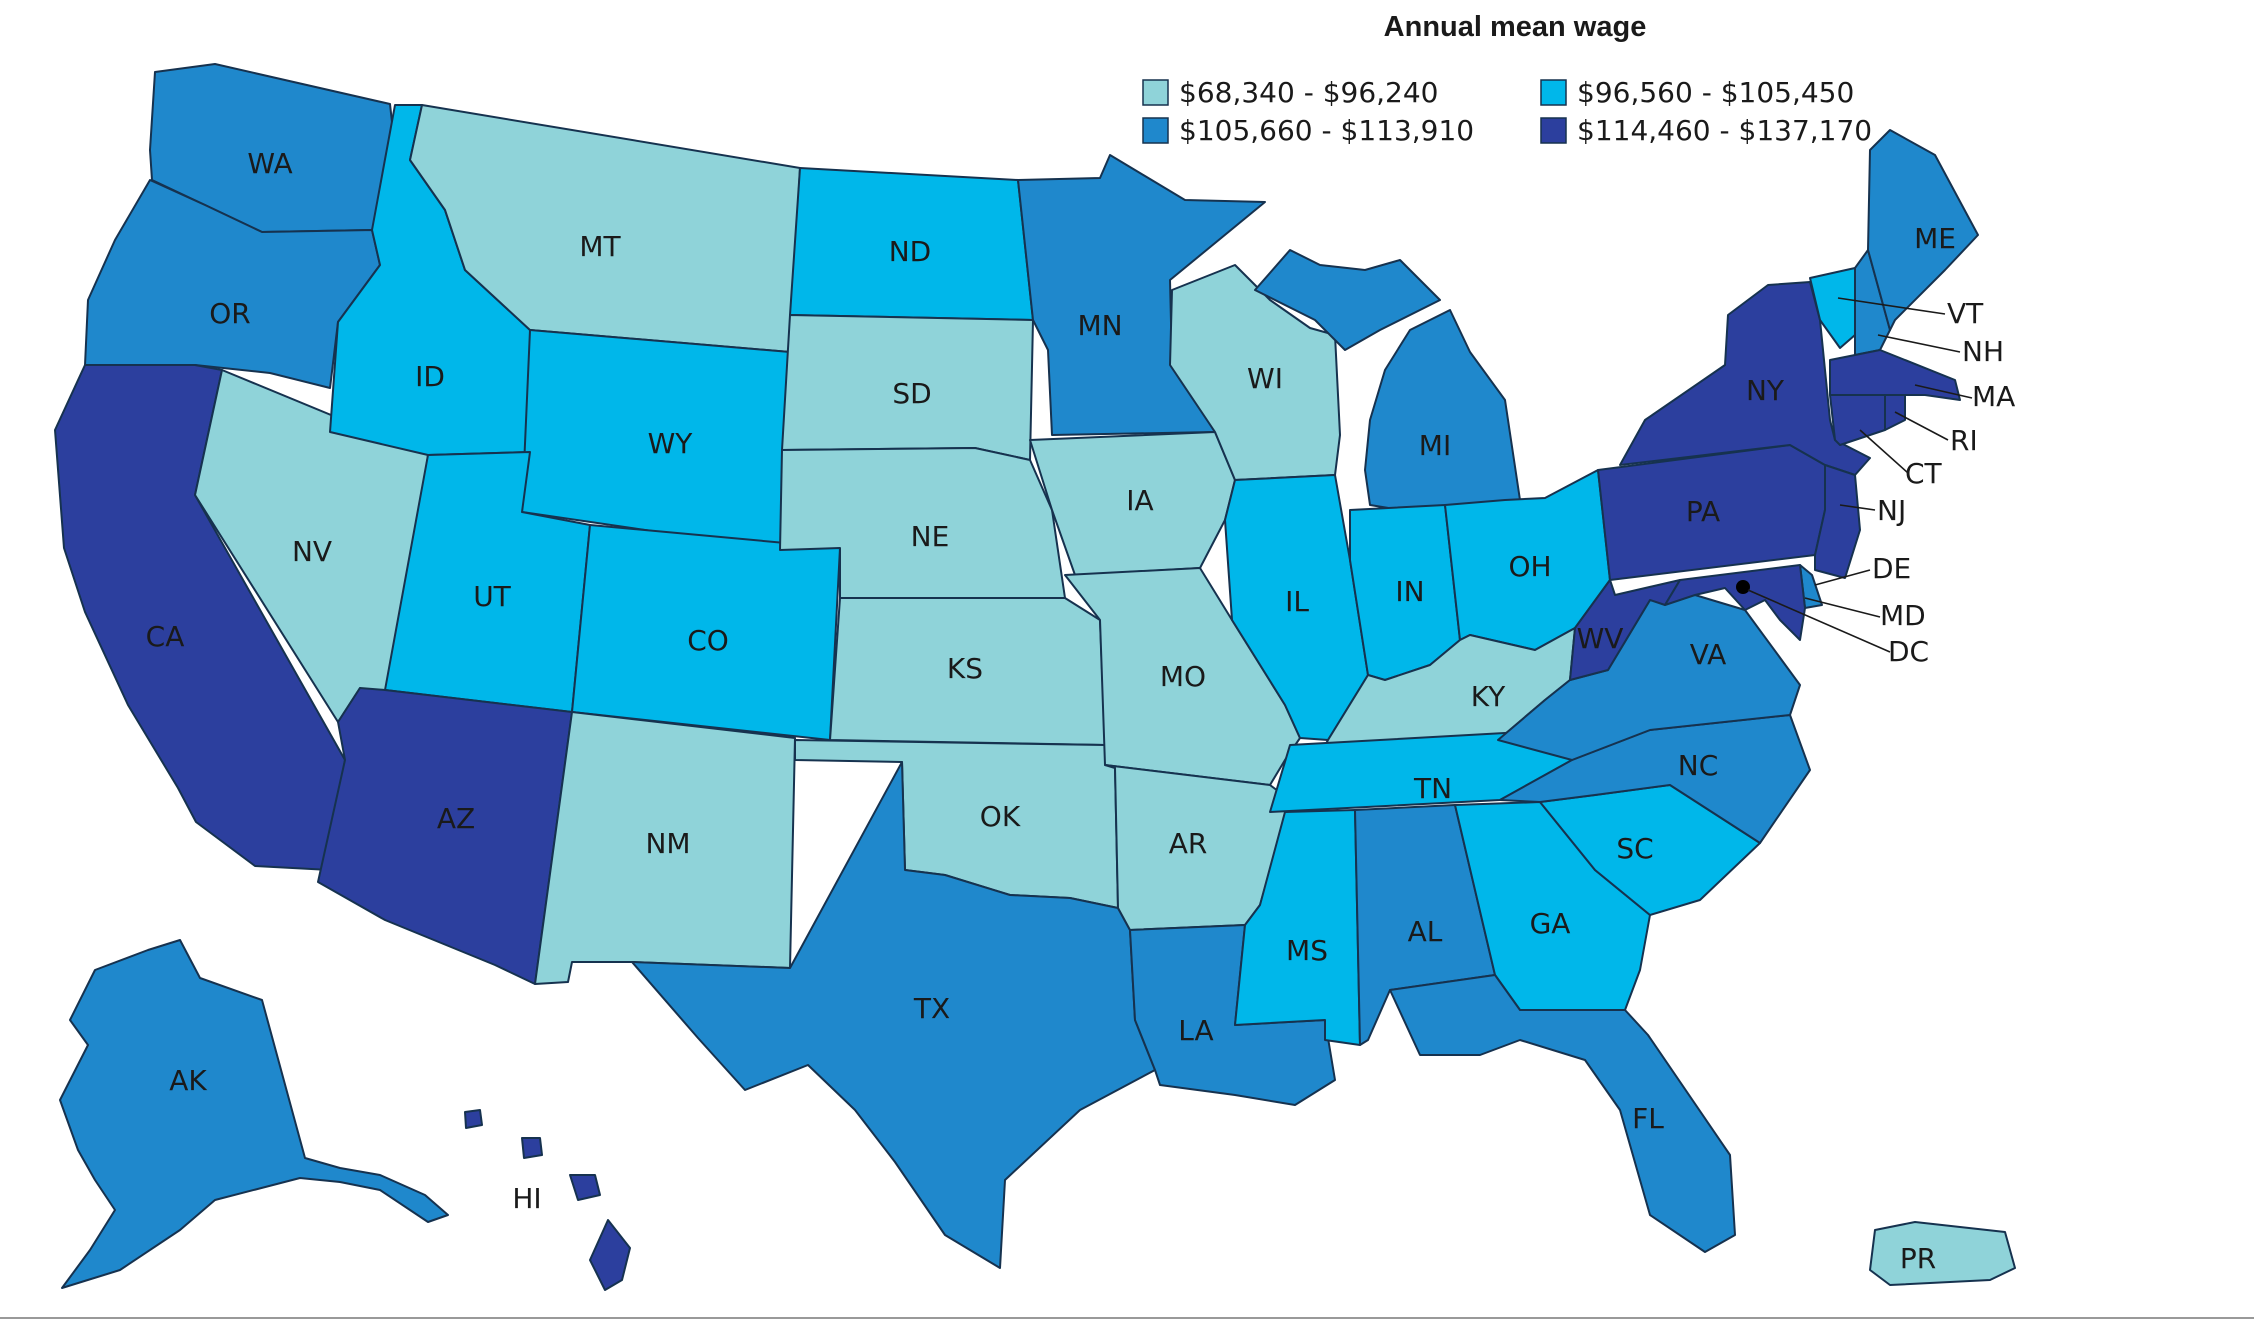 The height and width of the screenshot is (1324, 2254). What do you see at coordinates (1195, 1030) in the screenshot?
I see `label-LA: LA` at bounding box center [1195, 1030].